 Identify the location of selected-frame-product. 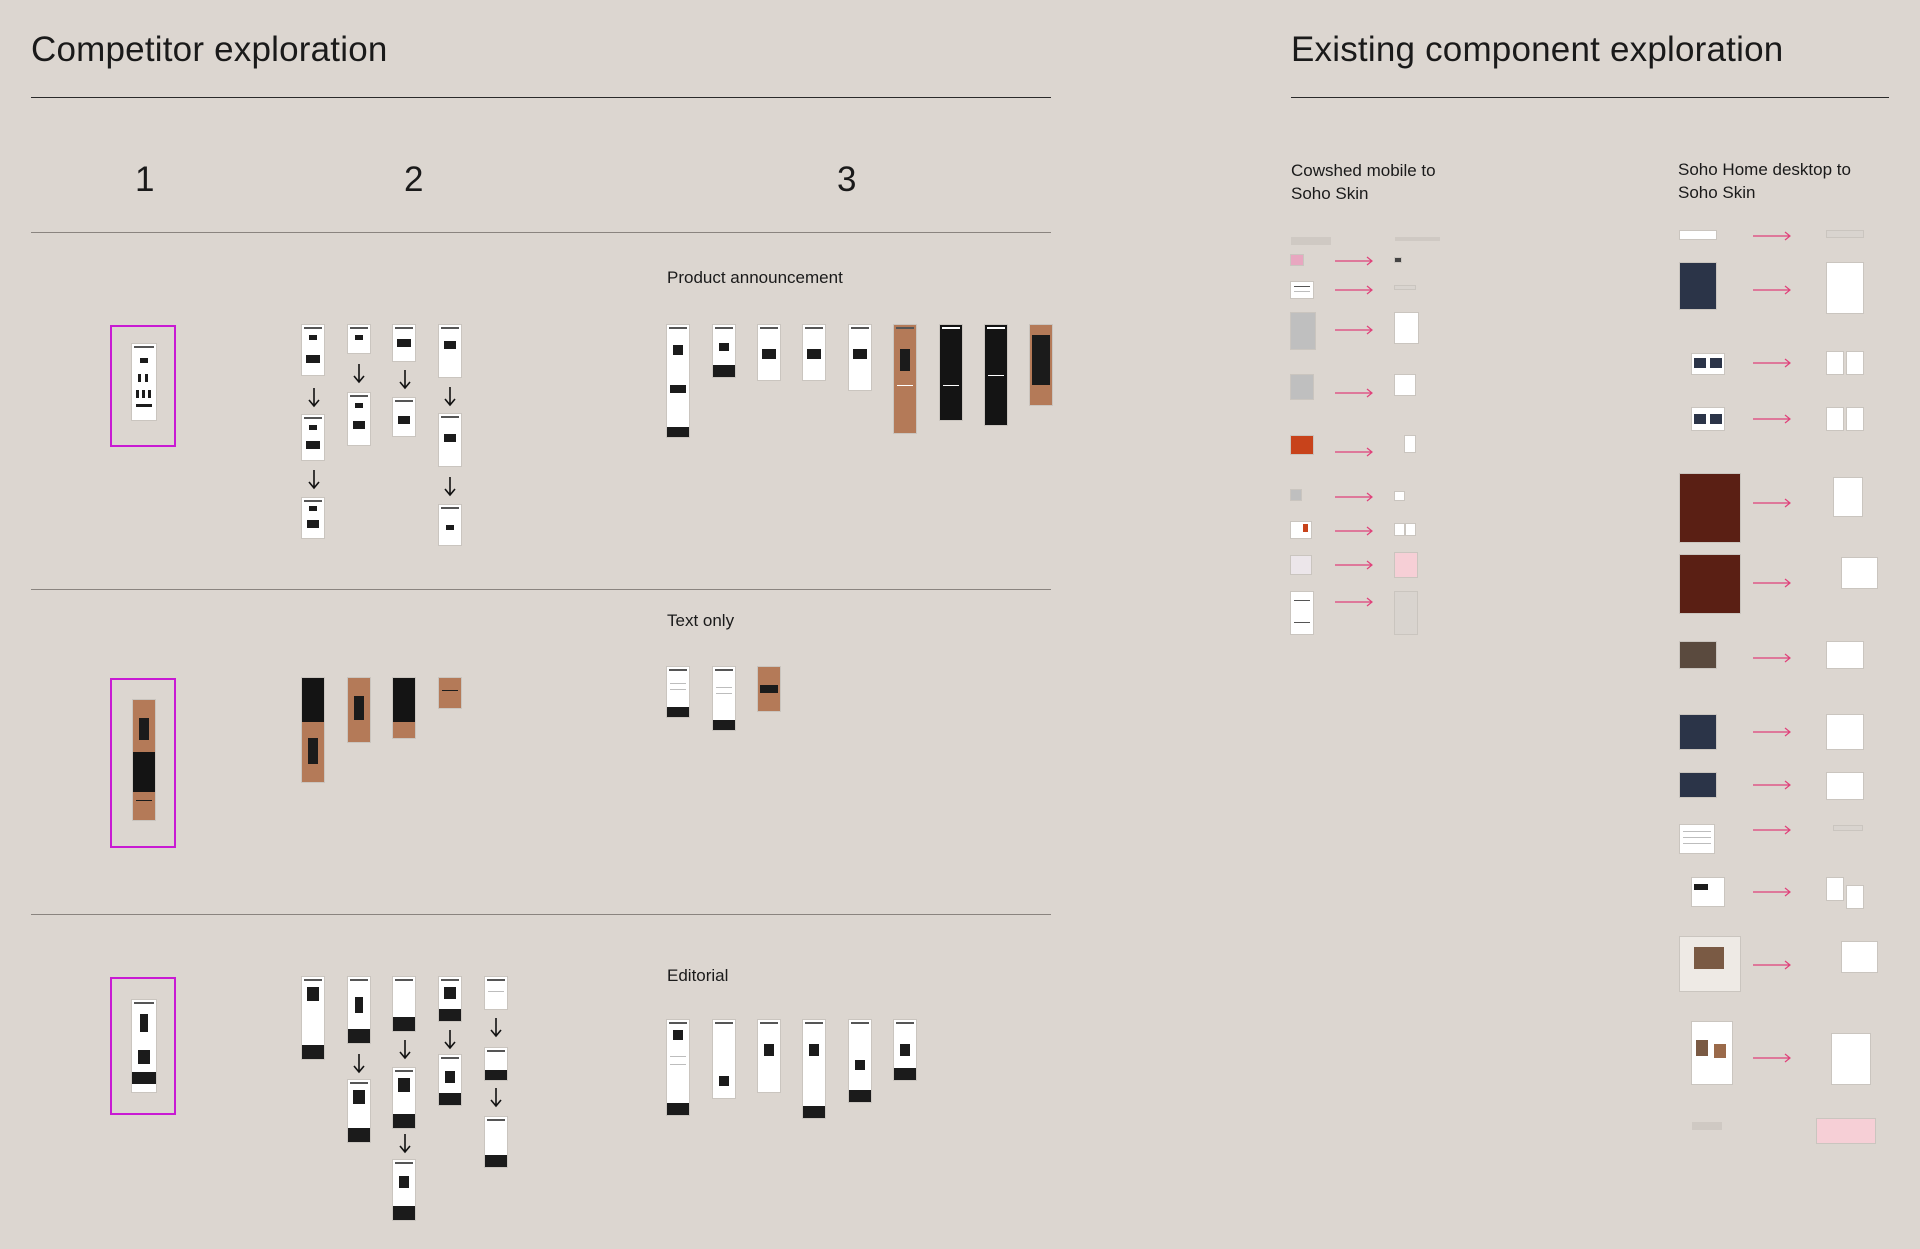
(143, 386).